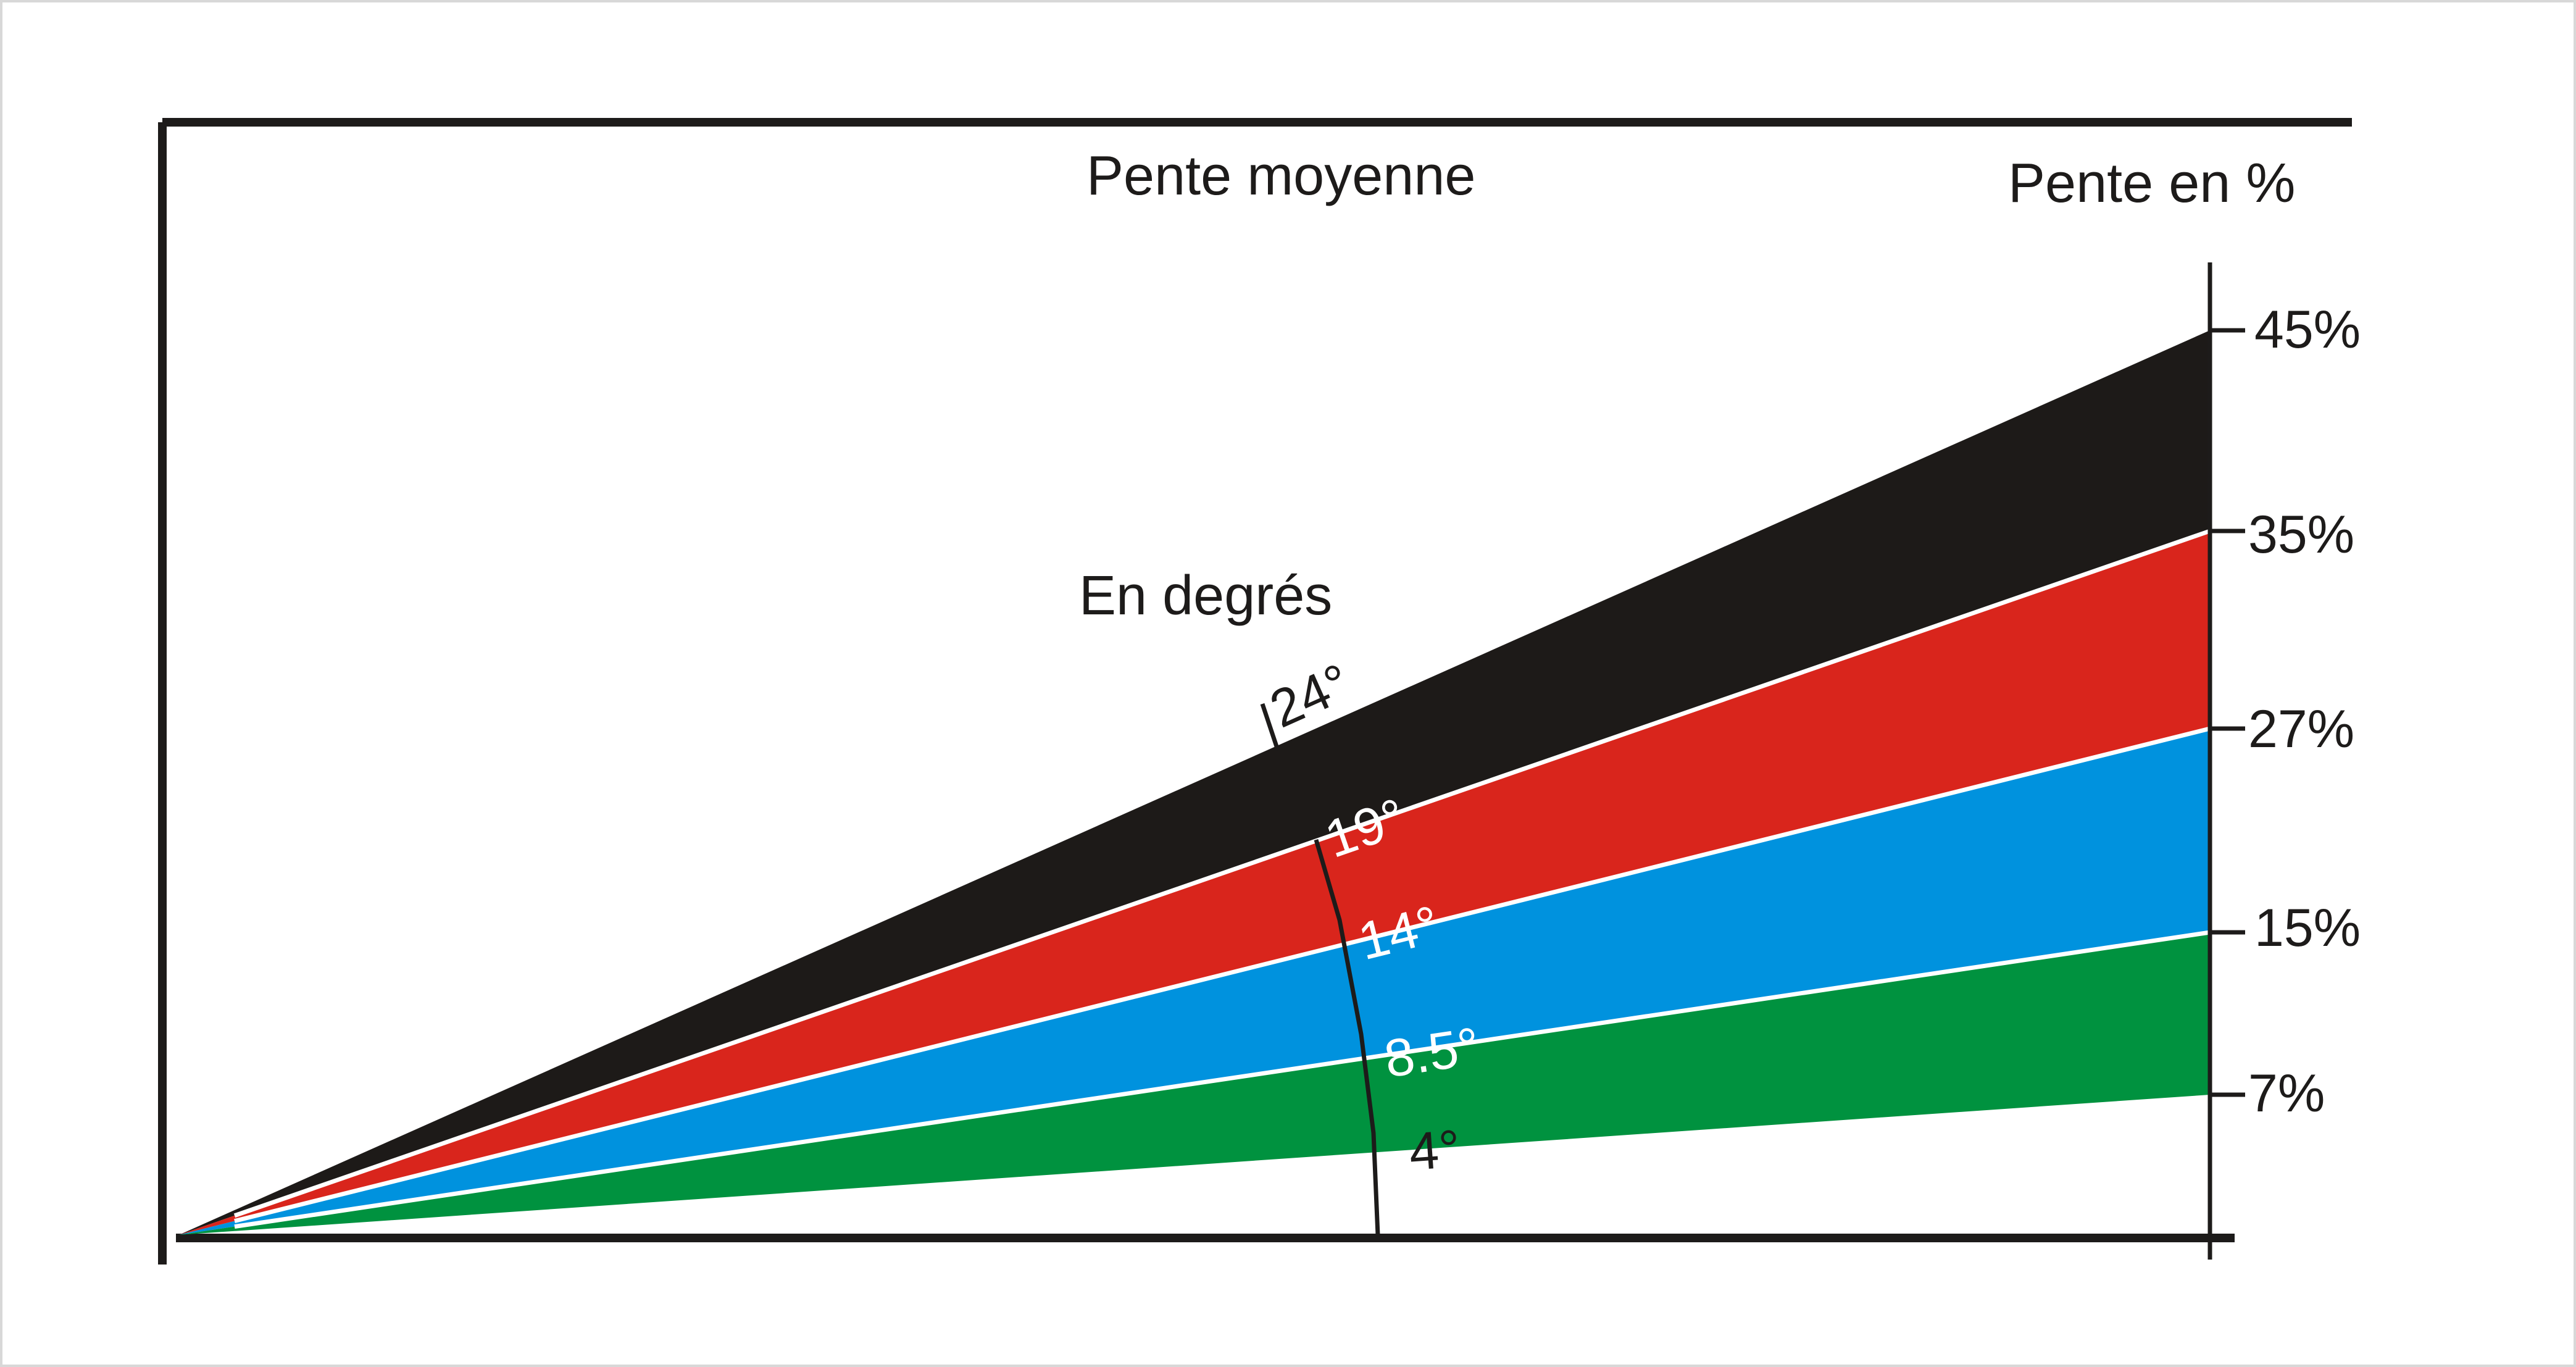 The image size is (2576, 1367). I want to click on degree-label-8-5: 8.5°, so click(1432, 1052).